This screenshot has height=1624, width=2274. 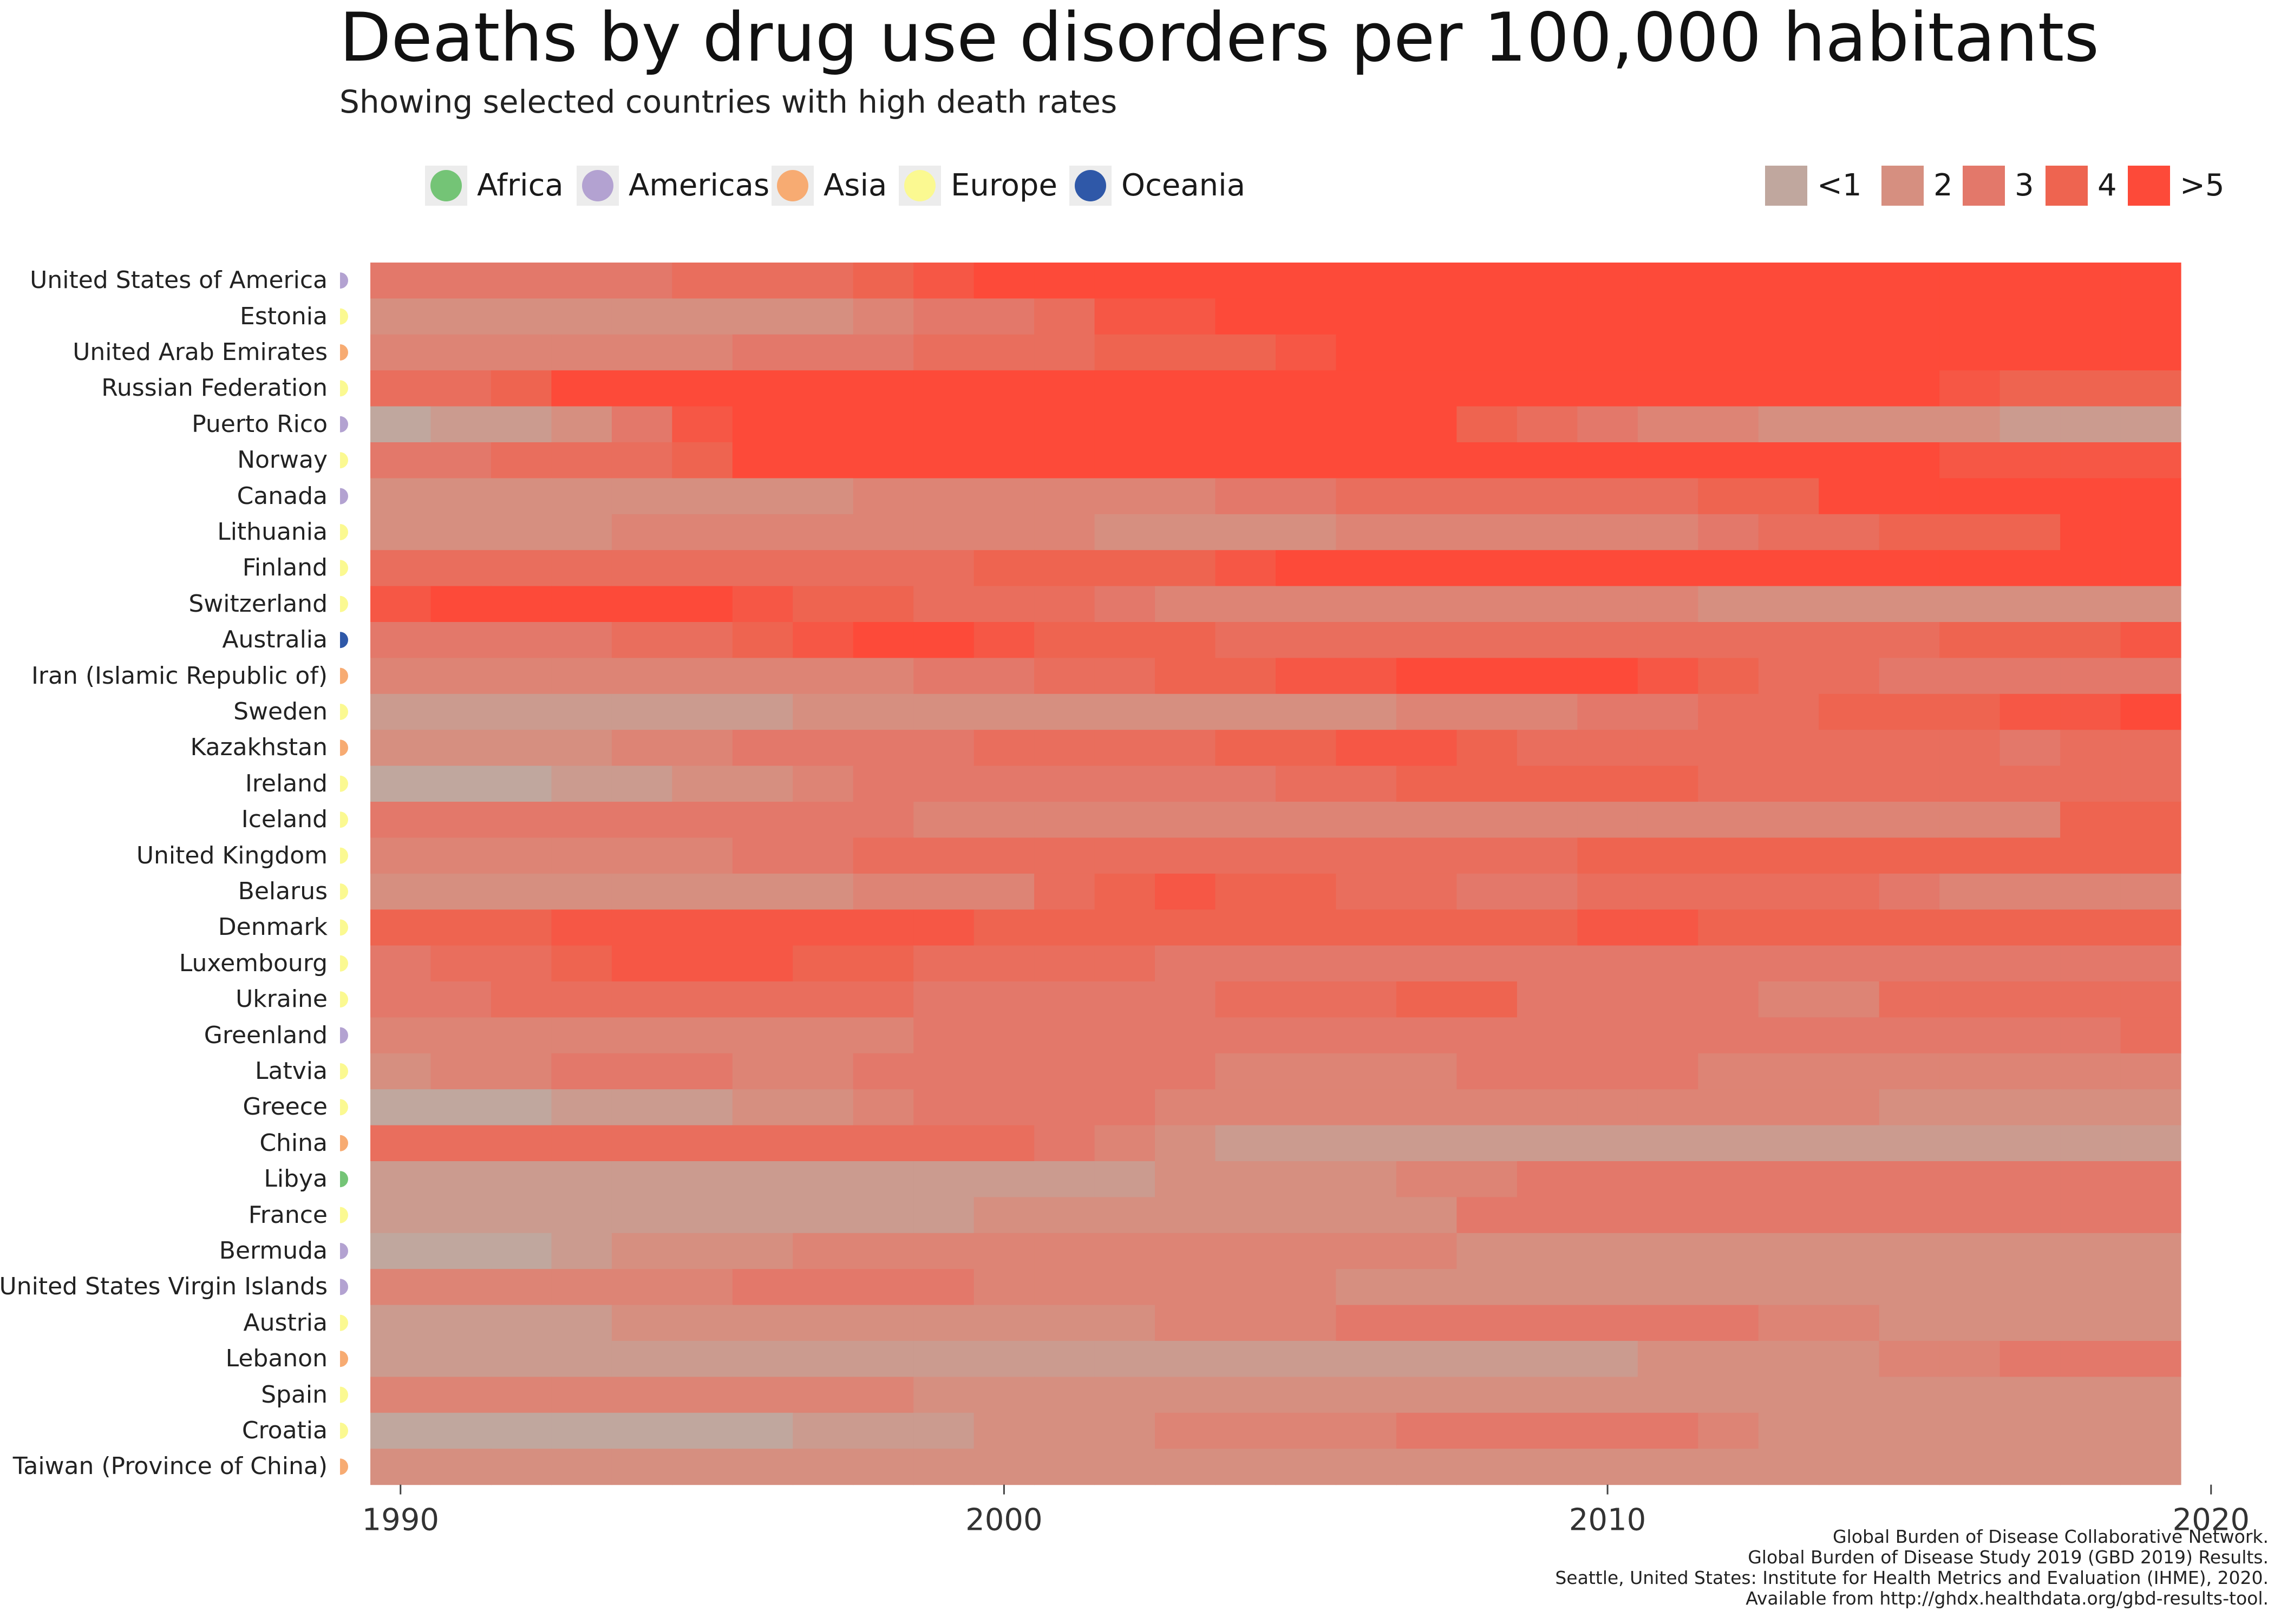 I want to click on region-marker-icon, so click(x=344, y=388).